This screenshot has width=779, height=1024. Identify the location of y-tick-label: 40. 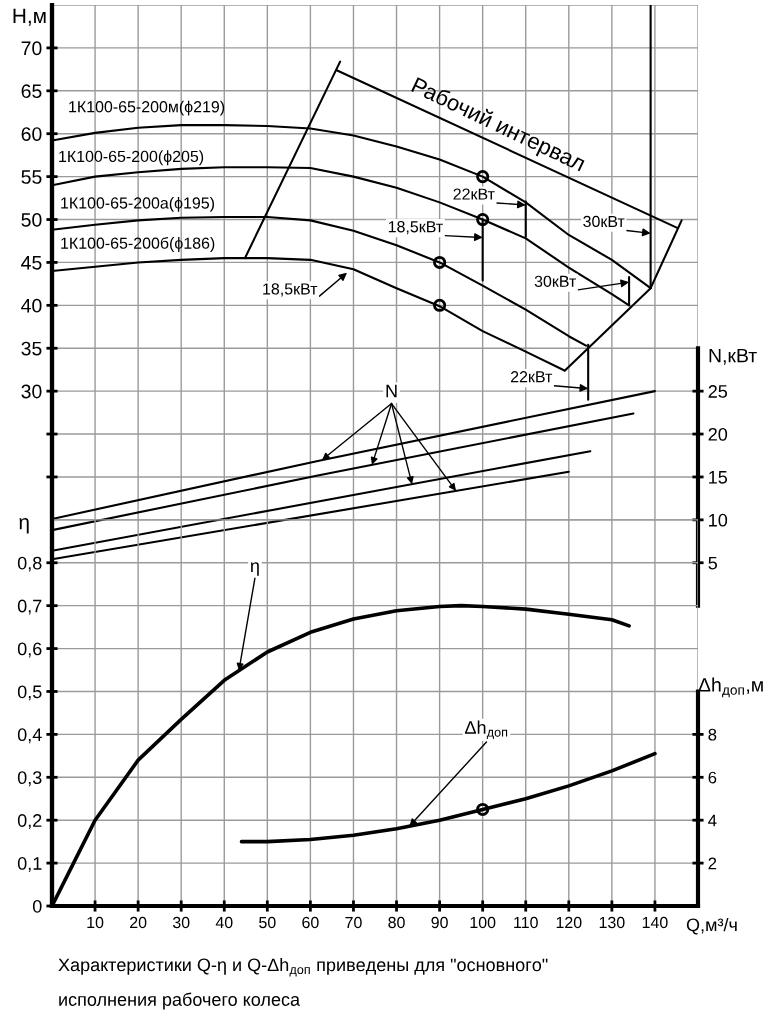
(31, 305).